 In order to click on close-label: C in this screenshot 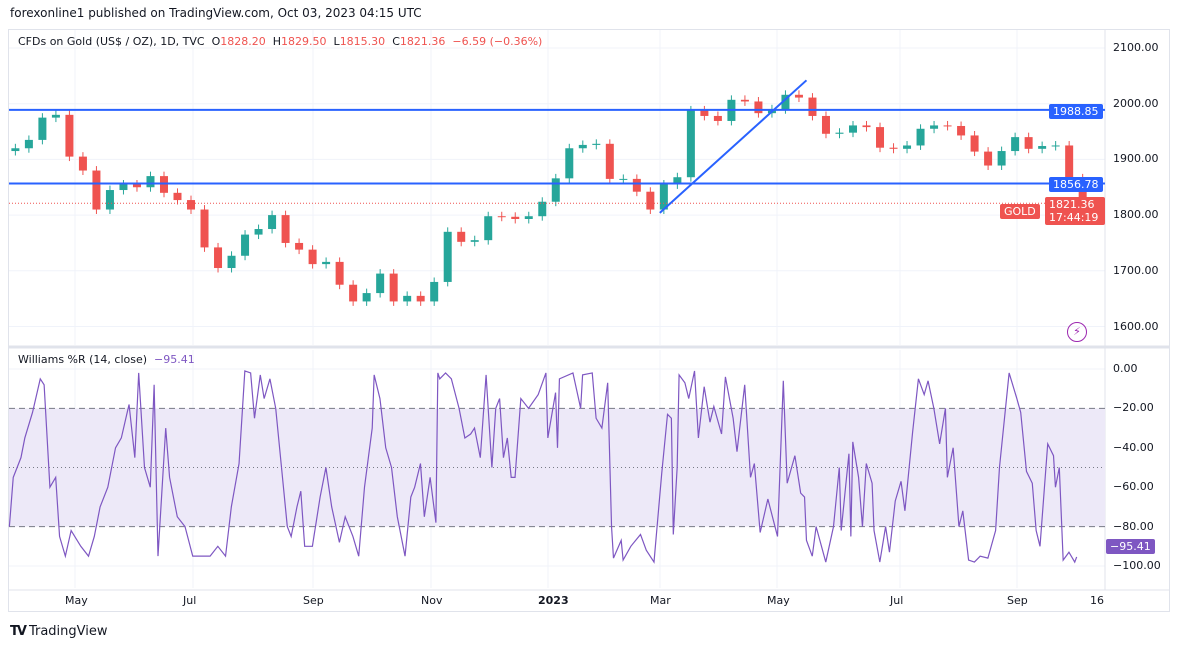, I will do `click(396, 41)`.